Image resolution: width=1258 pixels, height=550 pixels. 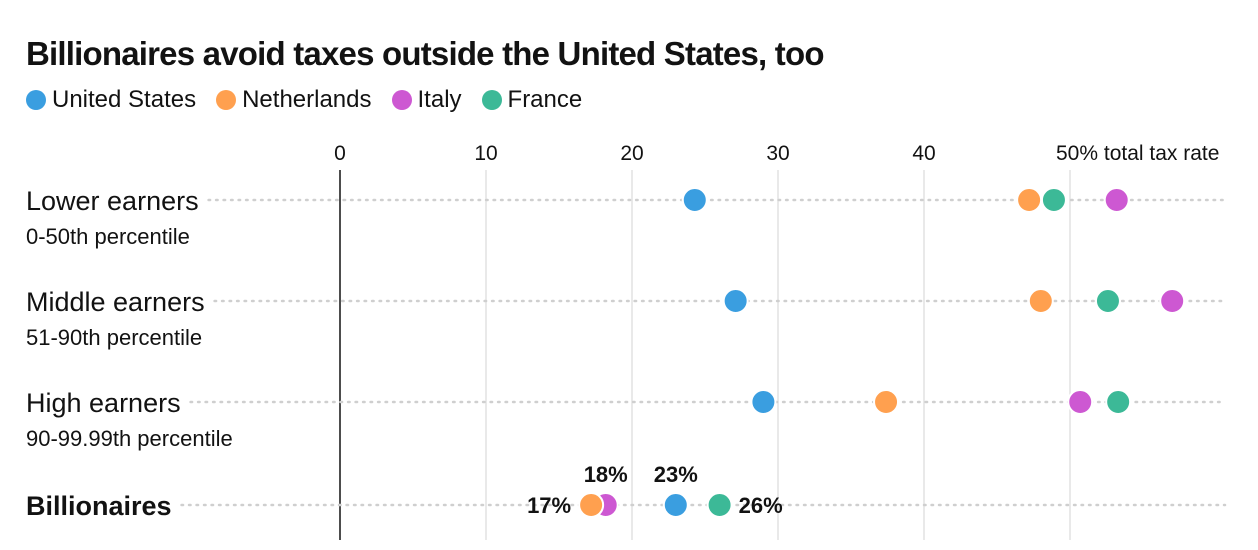 What do you see at coordinates (108, 236) in the screenshot?
I see `row-sublabel-lower-earners: 0-50th percentile` at bounding box center [108, 236].